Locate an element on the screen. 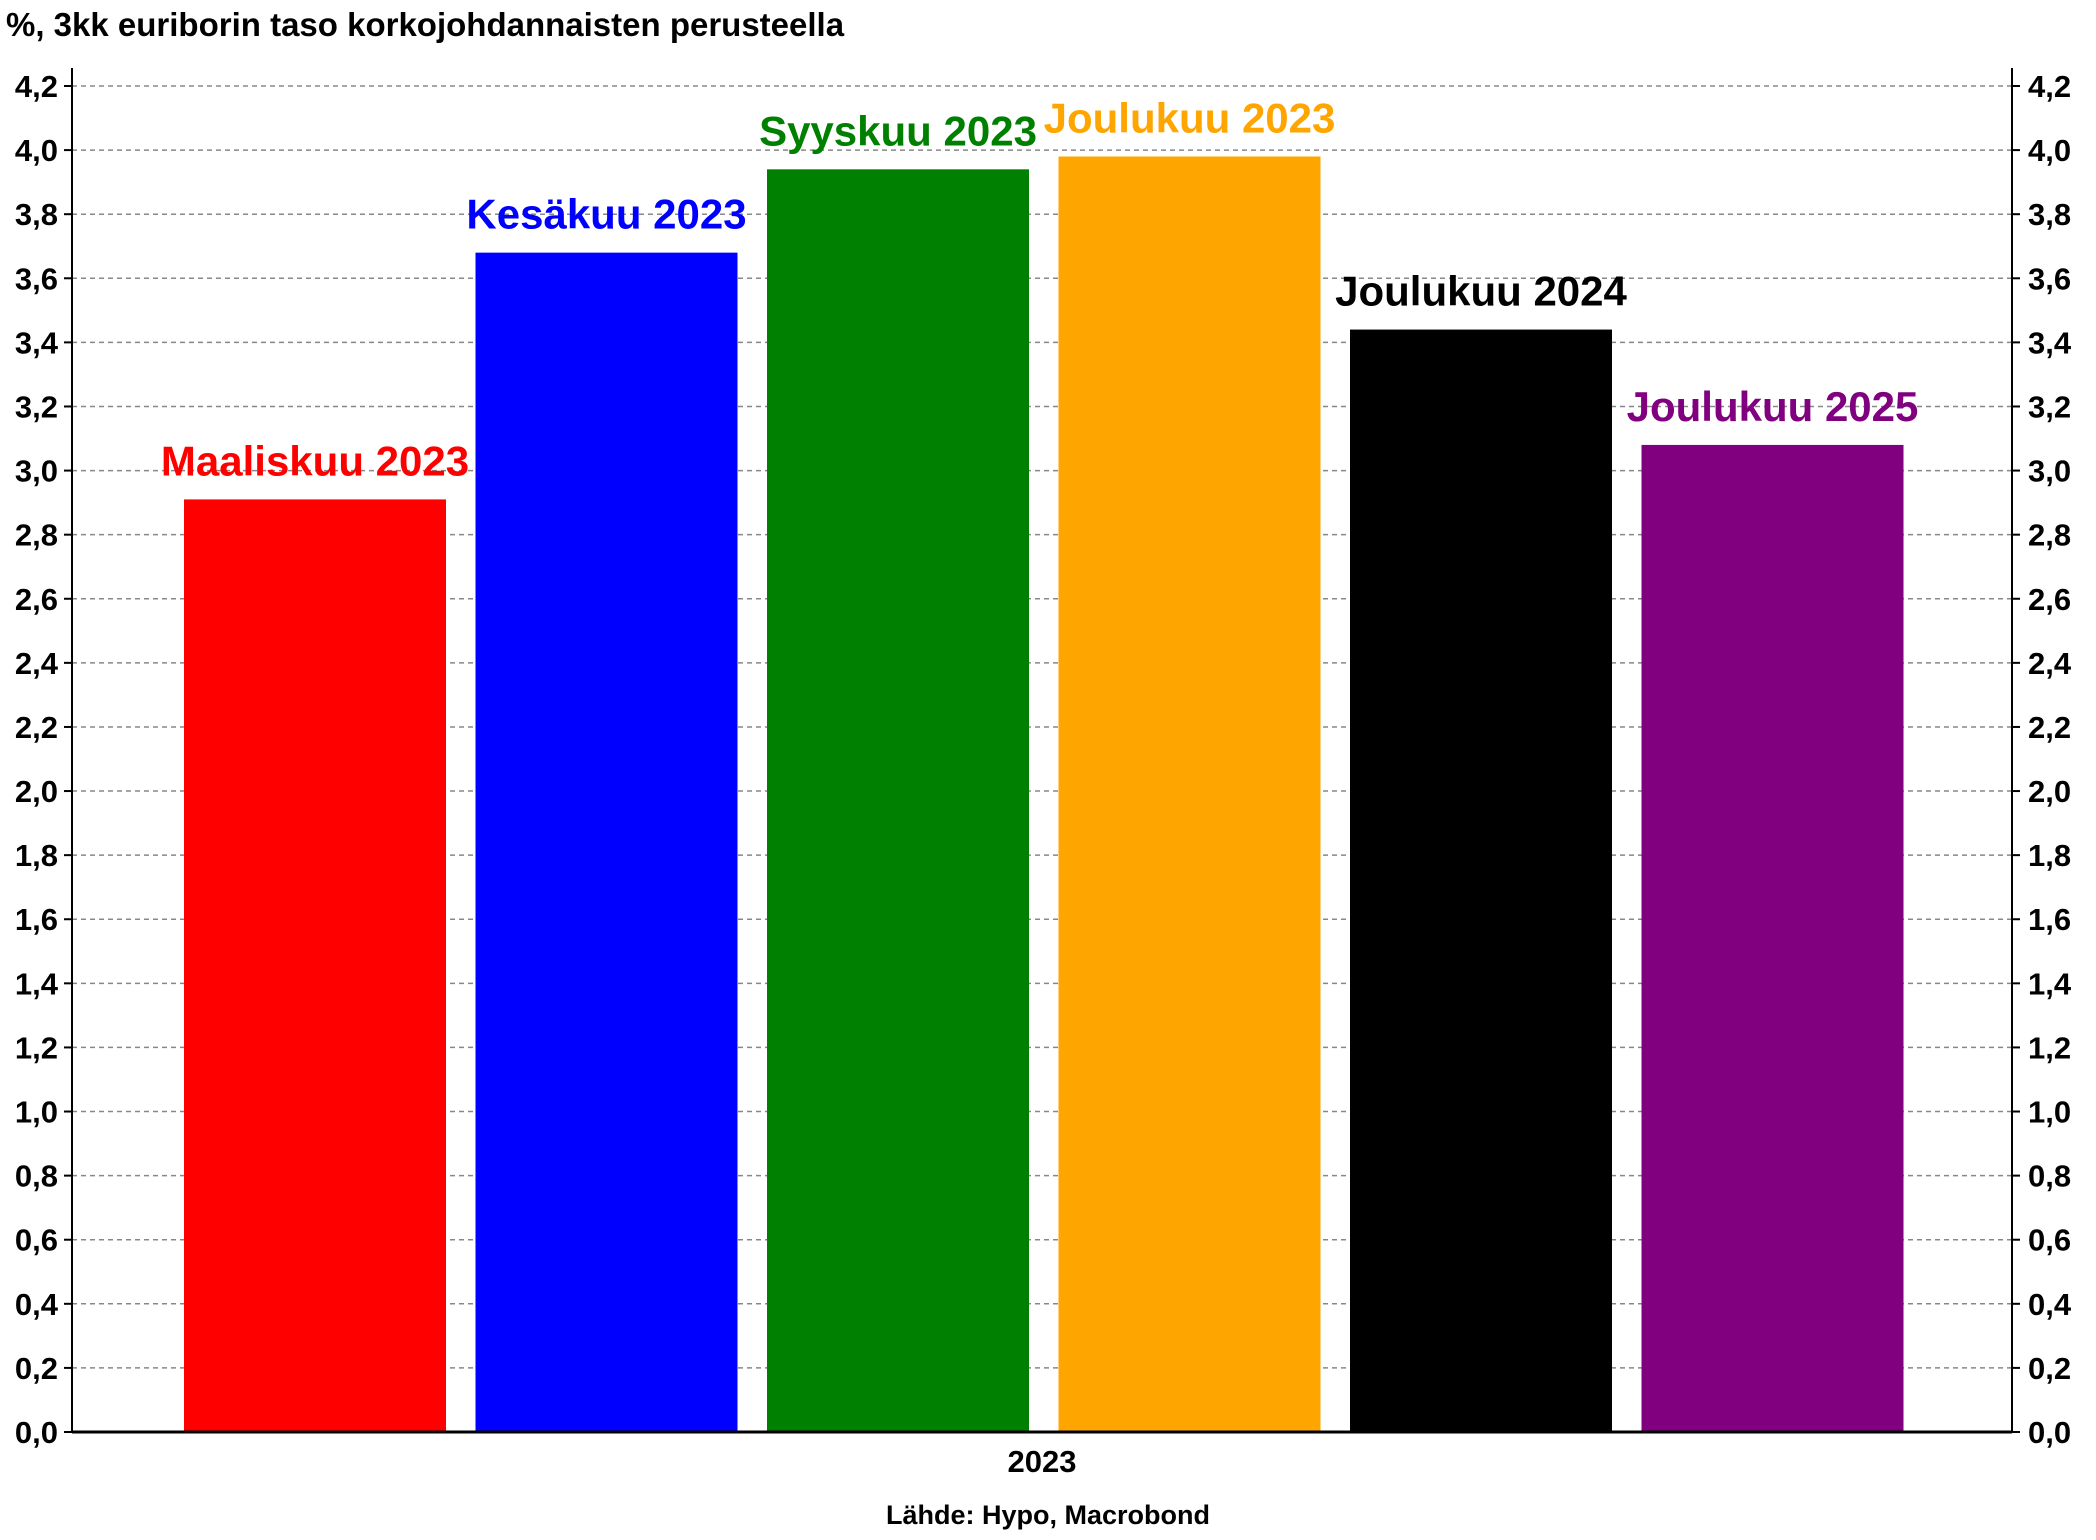 The width and height of the screenshot is (2096, 1540). y-tick-label-right: 0,8 is located at coordinates (2049, 1176).